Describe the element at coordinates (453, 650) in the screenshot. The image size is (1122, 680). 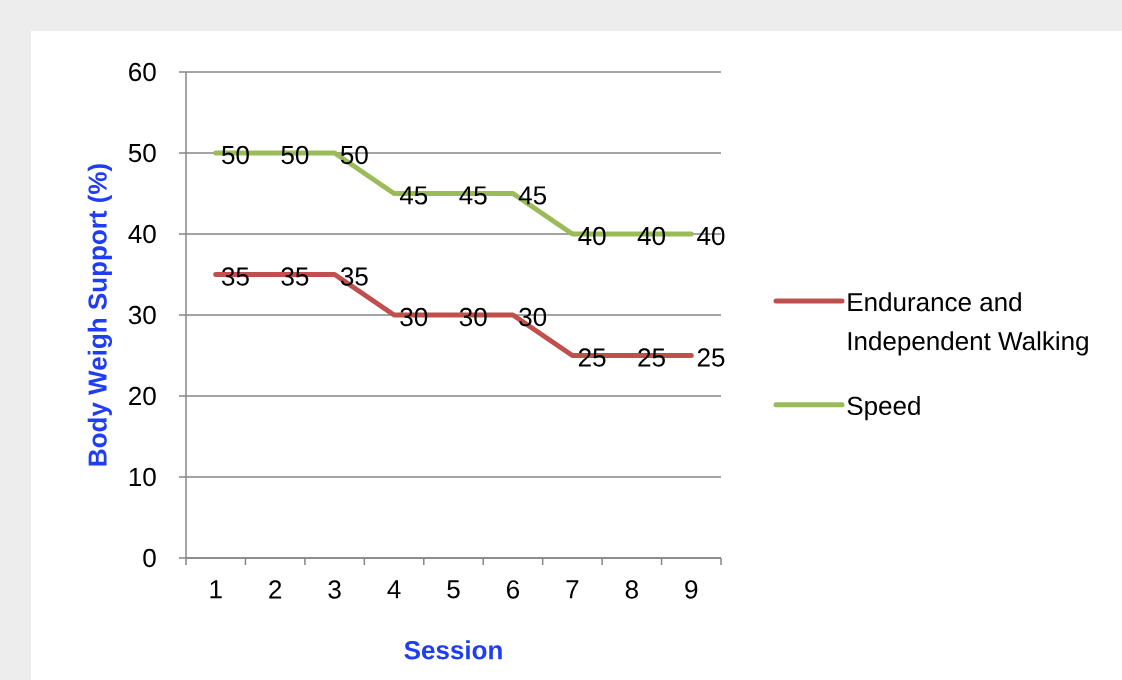
I see `x-axis-title: Session` at that location.